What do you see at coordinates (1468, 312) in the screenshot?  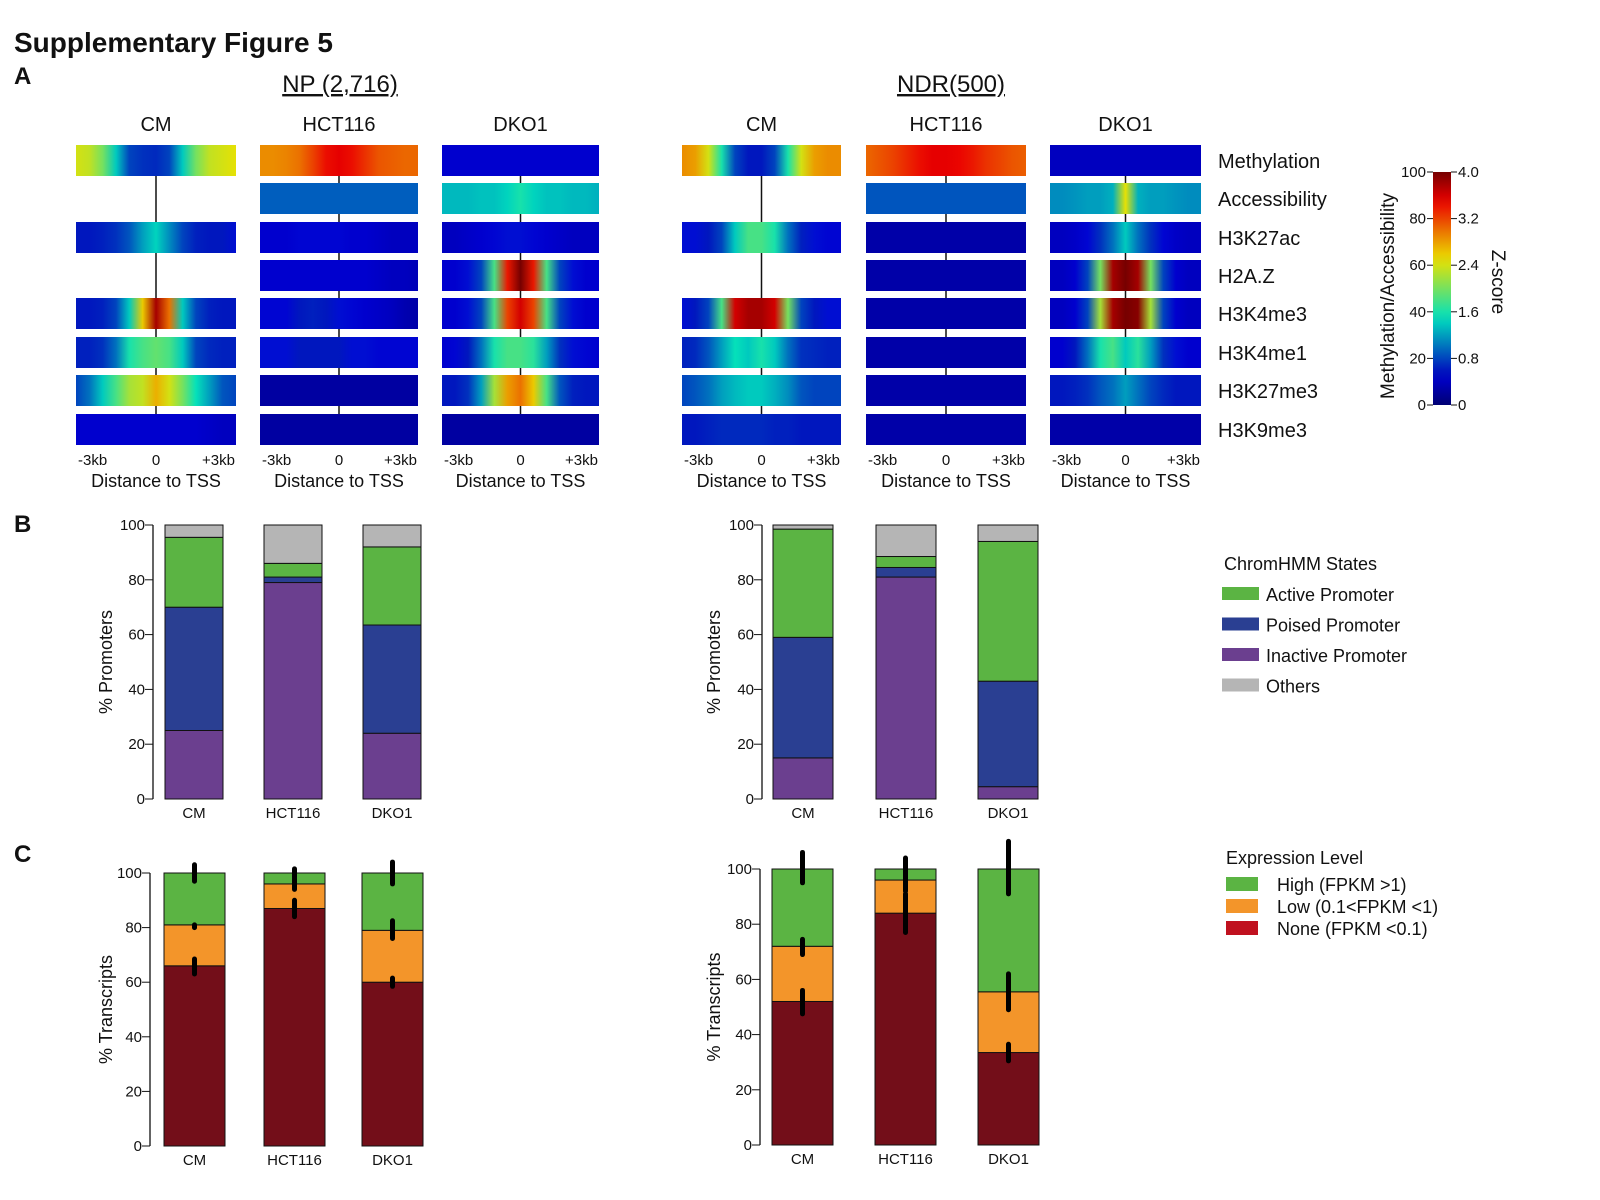 I see `colorbar-right-tick: 1.6` at bounding box center [1468, 312].